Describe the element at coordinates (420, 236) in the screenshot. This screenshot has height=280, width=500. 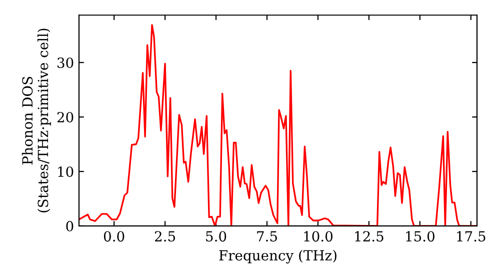
I see `x-tick-label: 15.0` at that location.